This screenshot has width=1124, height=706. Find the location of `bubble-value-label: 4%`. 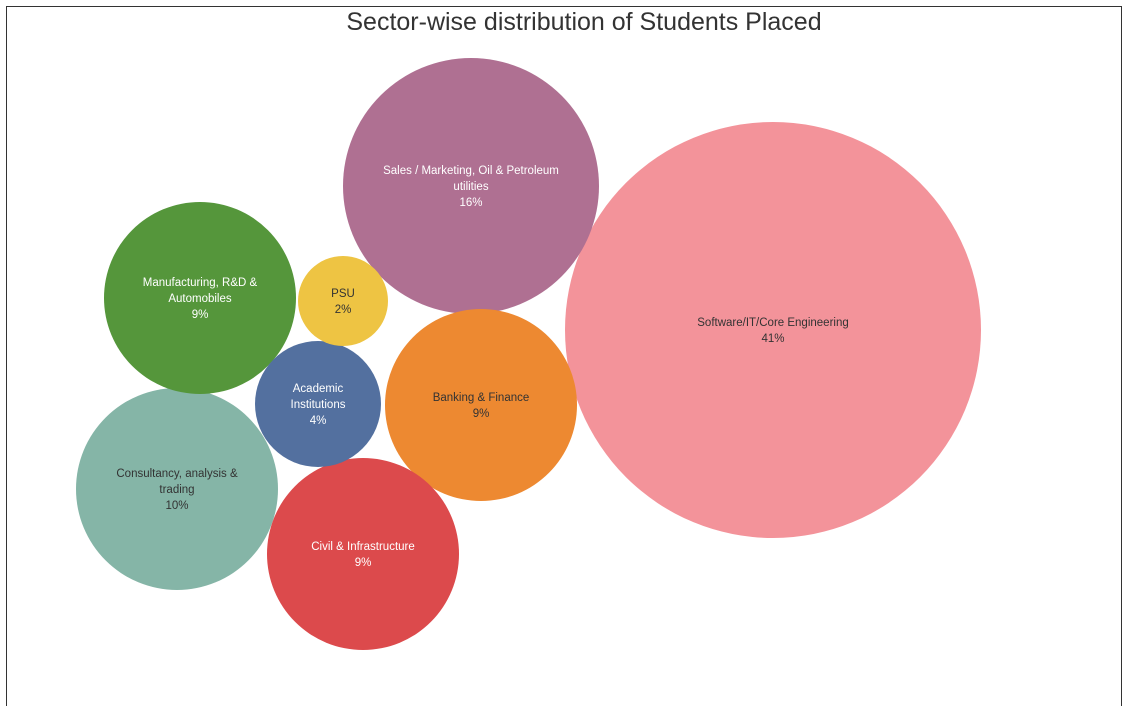

bubble-value-label: 4% is located at coordinates (318, 421).